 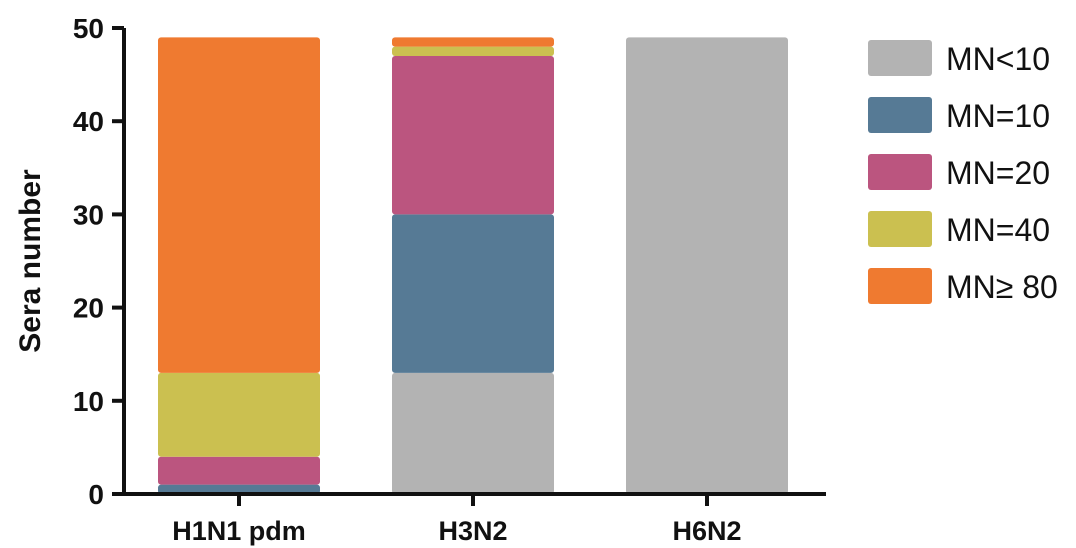 I want to click on y-tick-label: 40, so click(x=88, y=121).